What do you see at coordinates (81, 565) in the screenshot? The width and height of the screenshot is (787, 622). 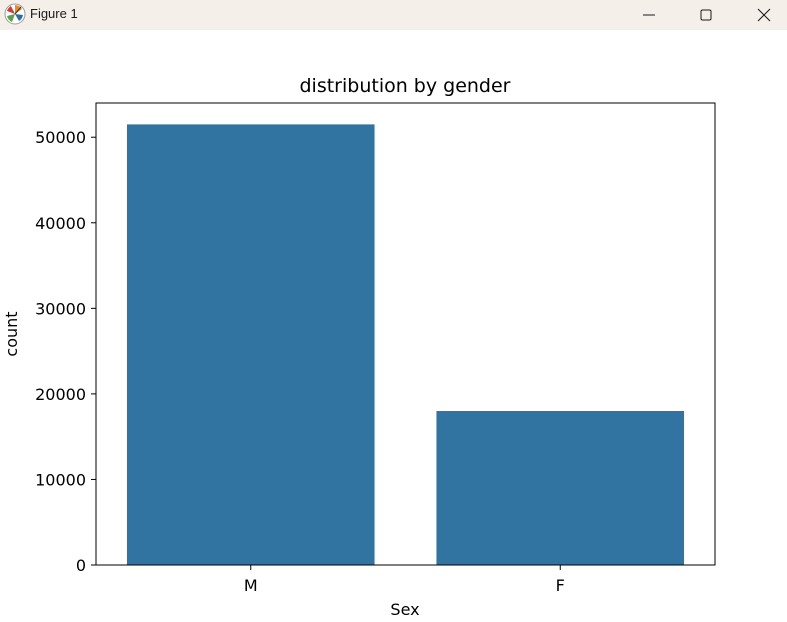 I see `y-tick-label: 0` at bounding box center [81, 565].